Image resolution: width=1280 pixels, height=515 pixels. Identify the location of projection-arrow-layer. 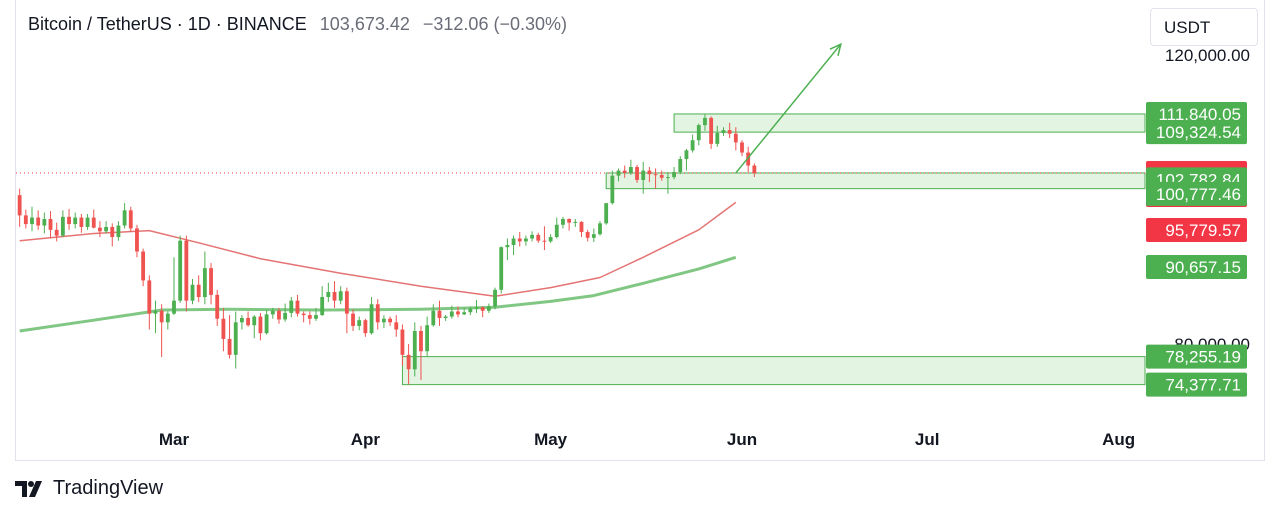
(788, 108).